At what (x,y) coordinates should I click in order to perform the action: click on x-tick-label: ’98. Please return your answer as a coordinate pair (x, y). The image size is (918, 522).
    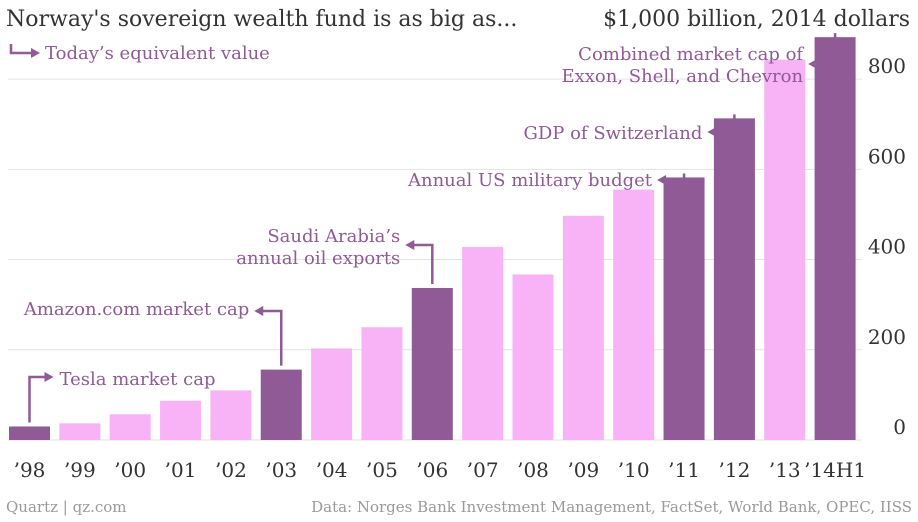
    Looking at the image, I should click on (30, 470).